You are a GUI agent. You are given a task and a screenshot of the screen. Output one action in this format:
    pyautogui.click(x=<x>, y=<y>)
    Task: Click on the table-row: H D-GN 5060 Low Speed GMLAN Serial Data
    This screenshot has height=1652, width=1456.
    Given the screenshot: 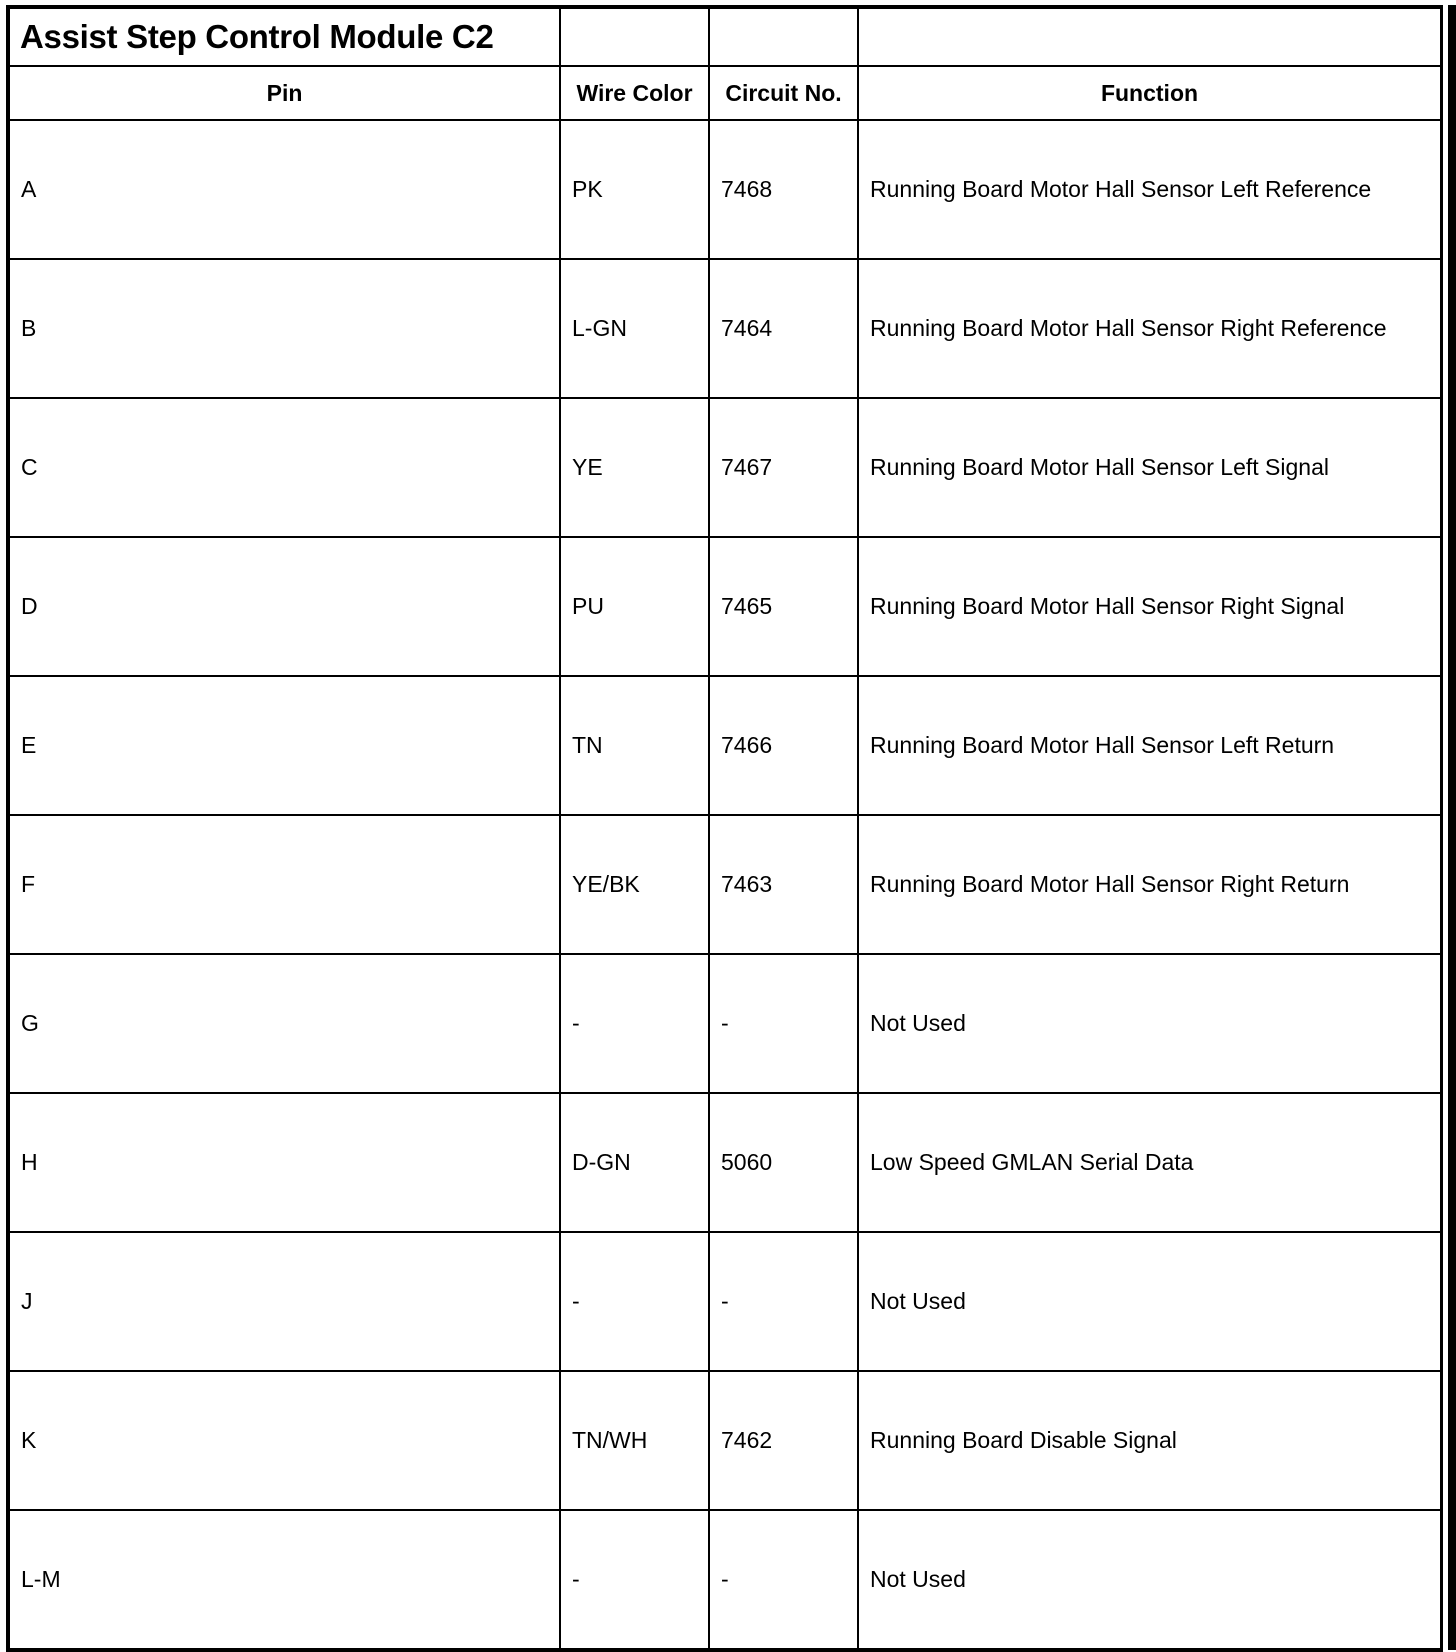 What is the action you would take?
    pyautogui.click(x=725, y=1162)
    